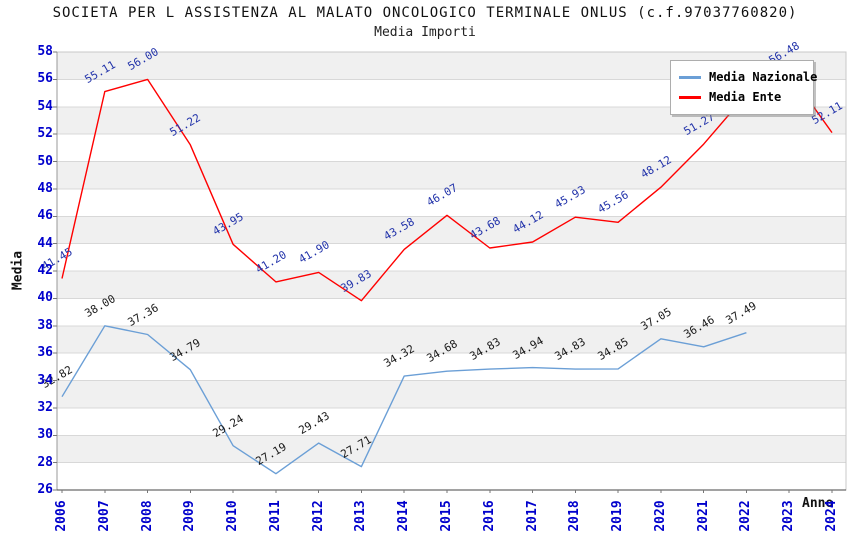 The height and width of the screenshot is (550, 850). What do you see at coordinates (690, 97) in the screenshot?
I see `legend-swatch-ente` at bounding box center [690, 97].